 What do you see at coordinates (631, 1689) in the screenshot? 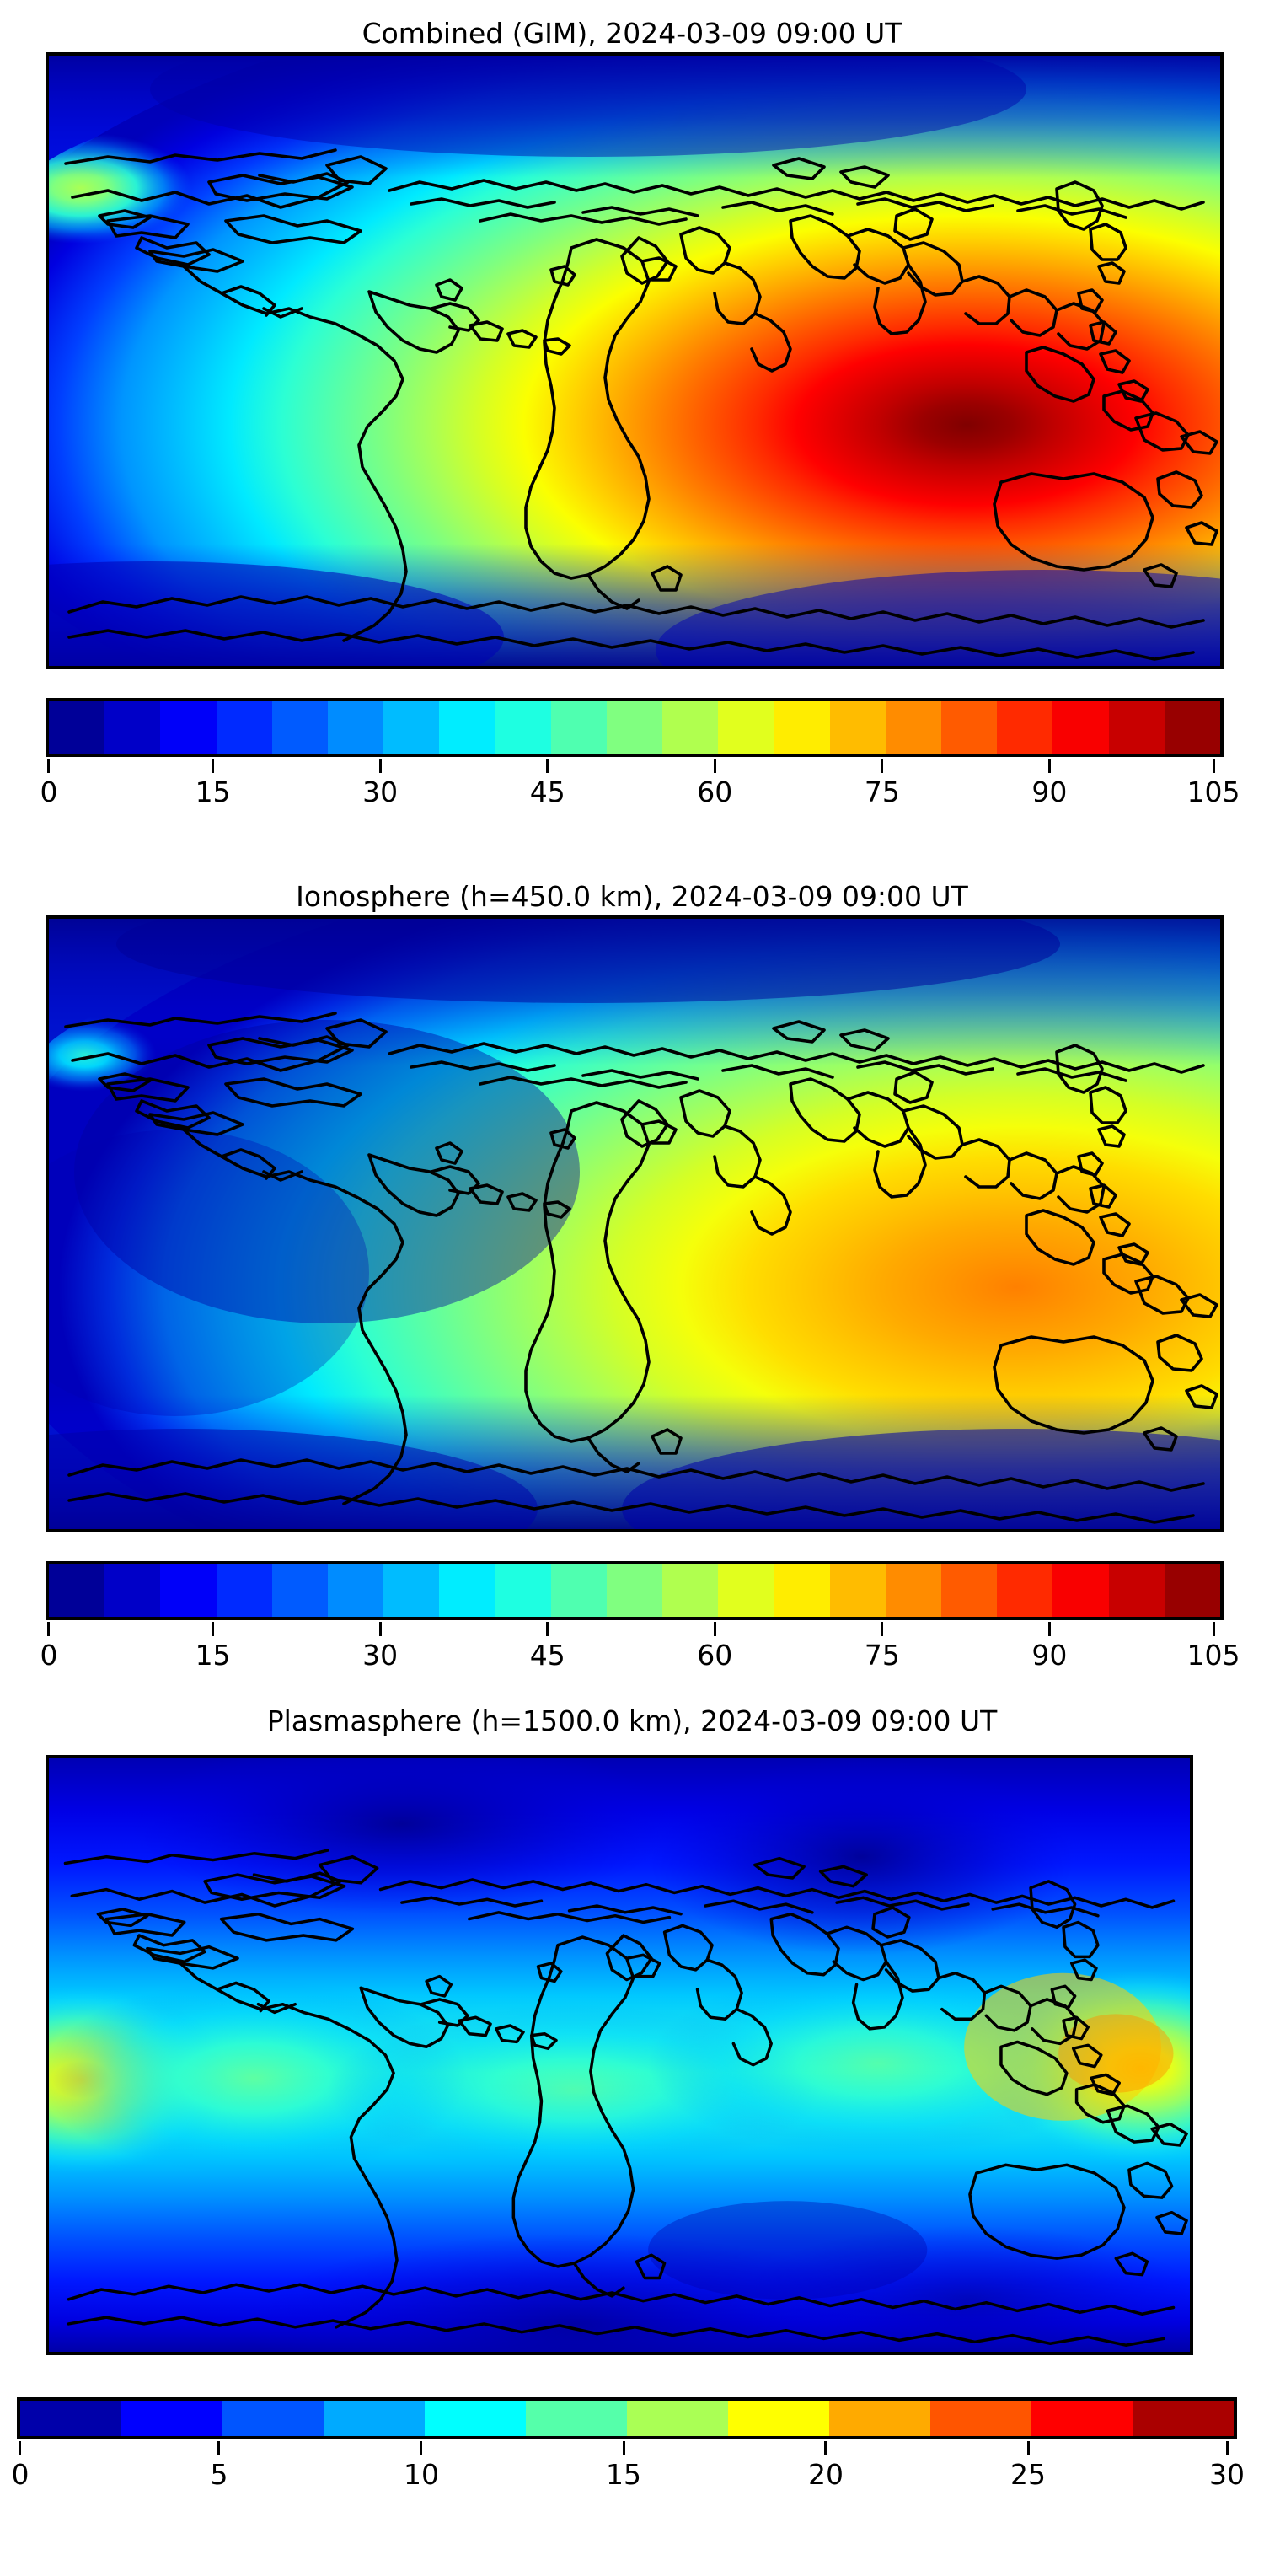
I see `colorbar-ionosphere-ticks` at bounding box center [631, 1689].